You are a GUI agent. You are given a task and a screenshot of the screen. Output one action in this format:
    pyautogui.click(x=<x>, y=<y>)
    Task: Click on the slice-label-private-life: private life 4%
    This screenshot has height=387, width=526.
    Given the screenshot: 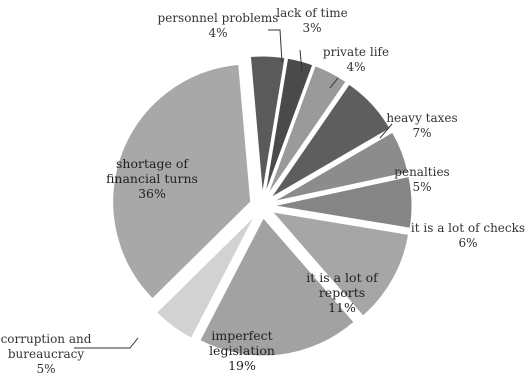 What is the action you would take?
    pyautogui.click(x=356, y=59)
    